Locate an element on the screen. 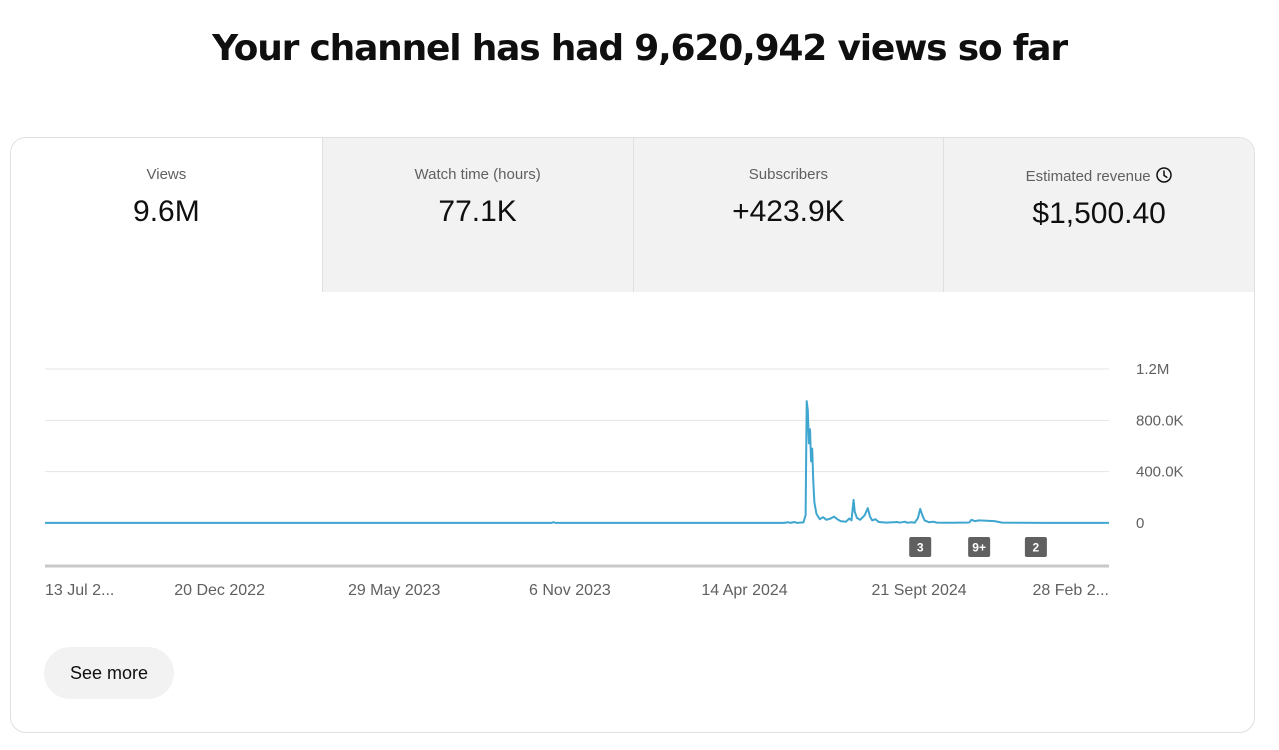 The image size is (1279, 750). tab-estimated-revenue-label: Estimated revenue is located at coordinates (1088, 176).